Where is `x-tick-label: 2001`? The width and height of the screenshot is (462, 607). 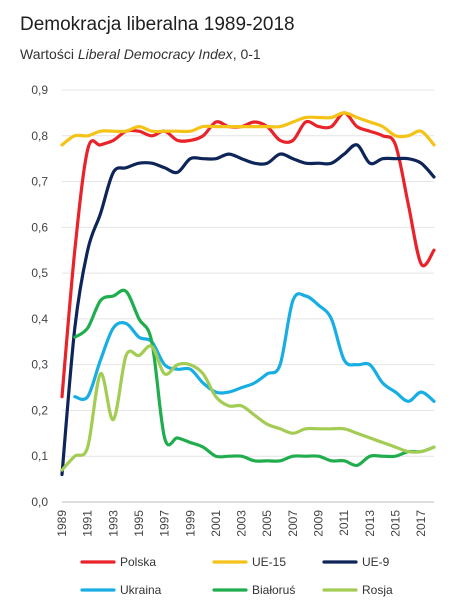 x-tick-label: 2001 is located at coordinates (216, 523).